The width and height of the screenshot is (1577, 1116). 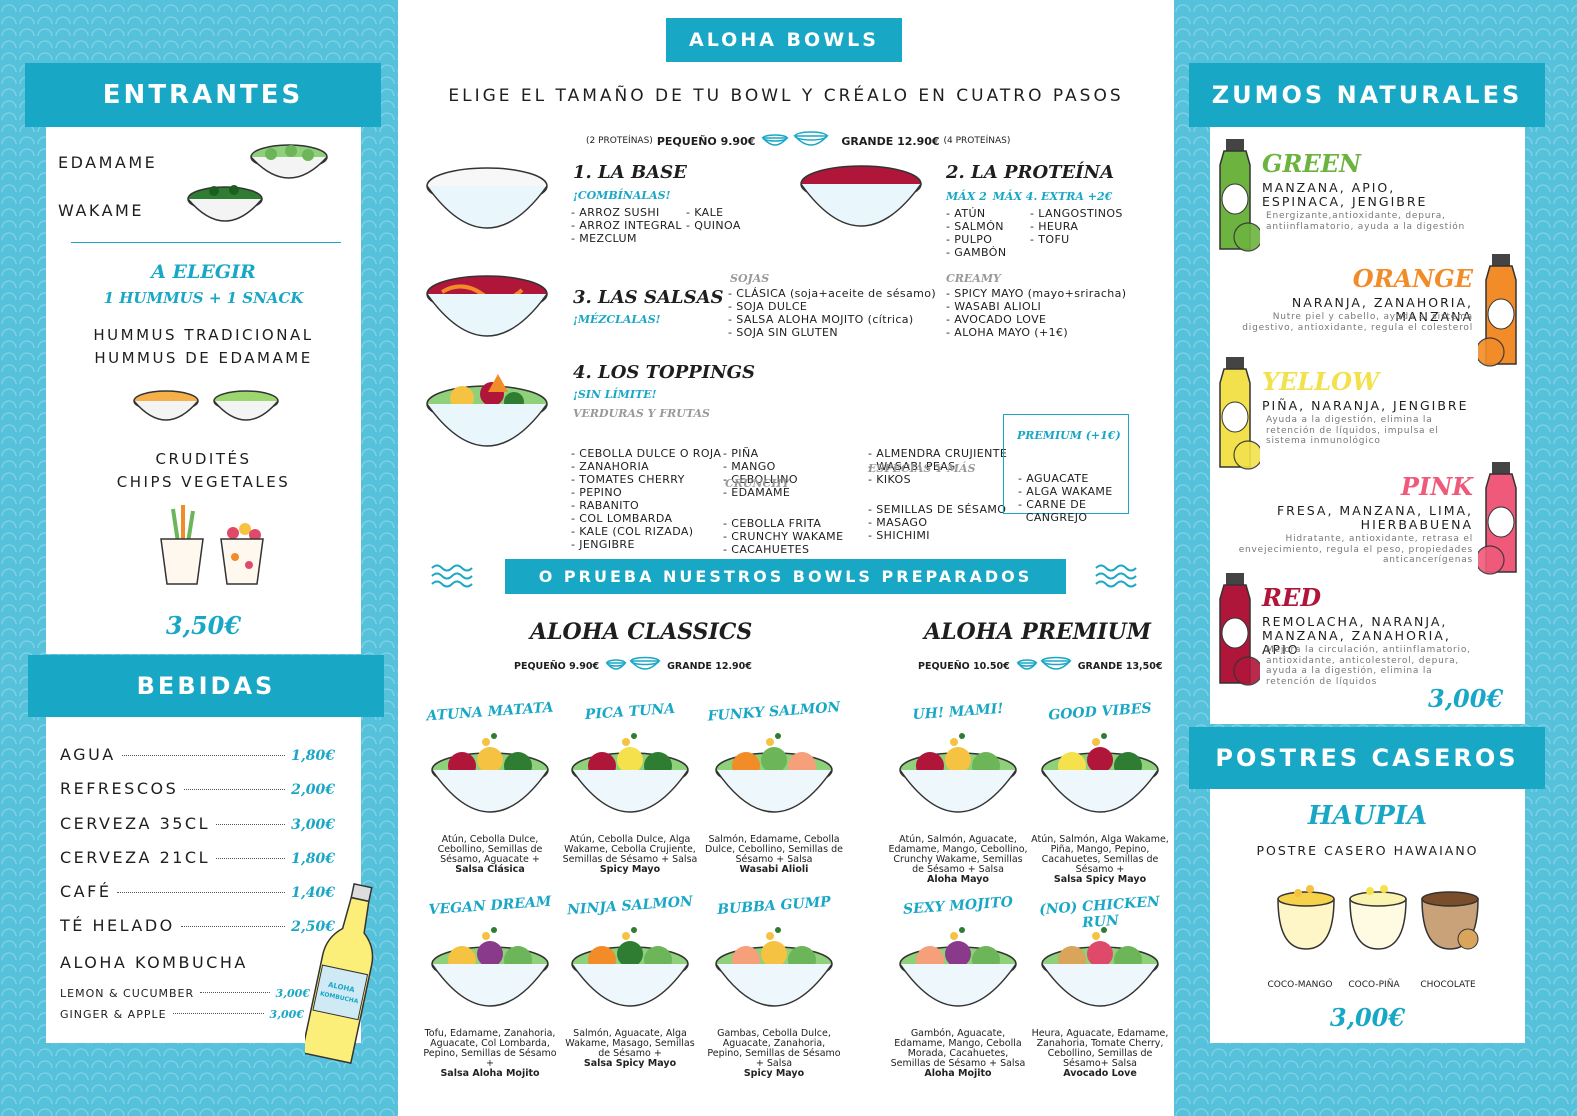 What do you see at coordinates (1292, 597) in the screenshot?
I see `juice-name: RED` at bounding box center [1292, 597].